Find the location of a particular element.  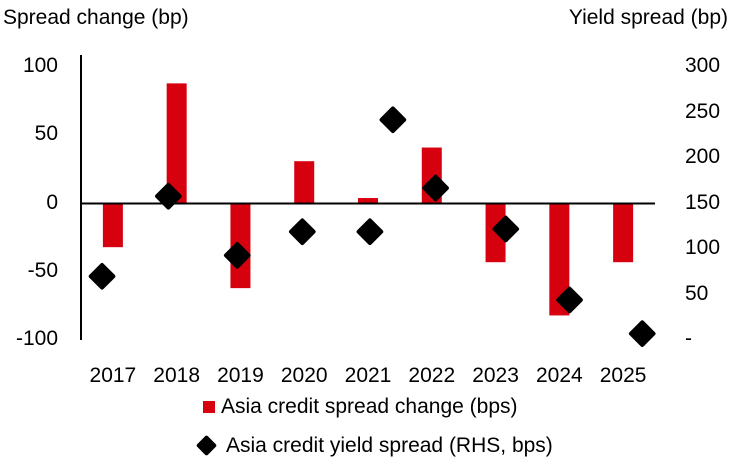

right-tick-label: 200 is located at coordinates (703, 156).